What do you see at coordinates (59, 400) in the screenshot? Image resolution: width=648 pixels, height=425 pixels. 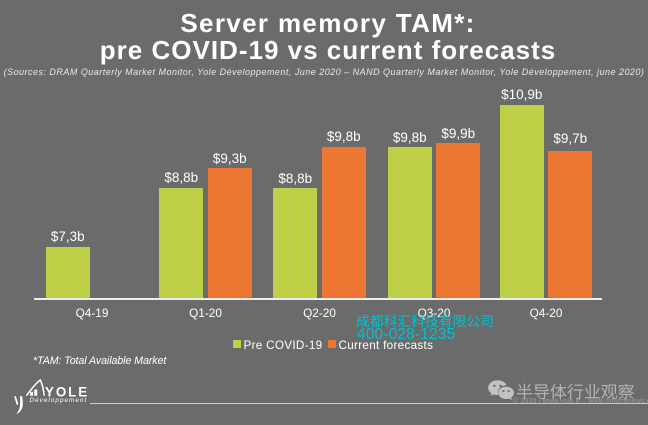 I see `svg-text: Développement` at bounding box center [59, 400].